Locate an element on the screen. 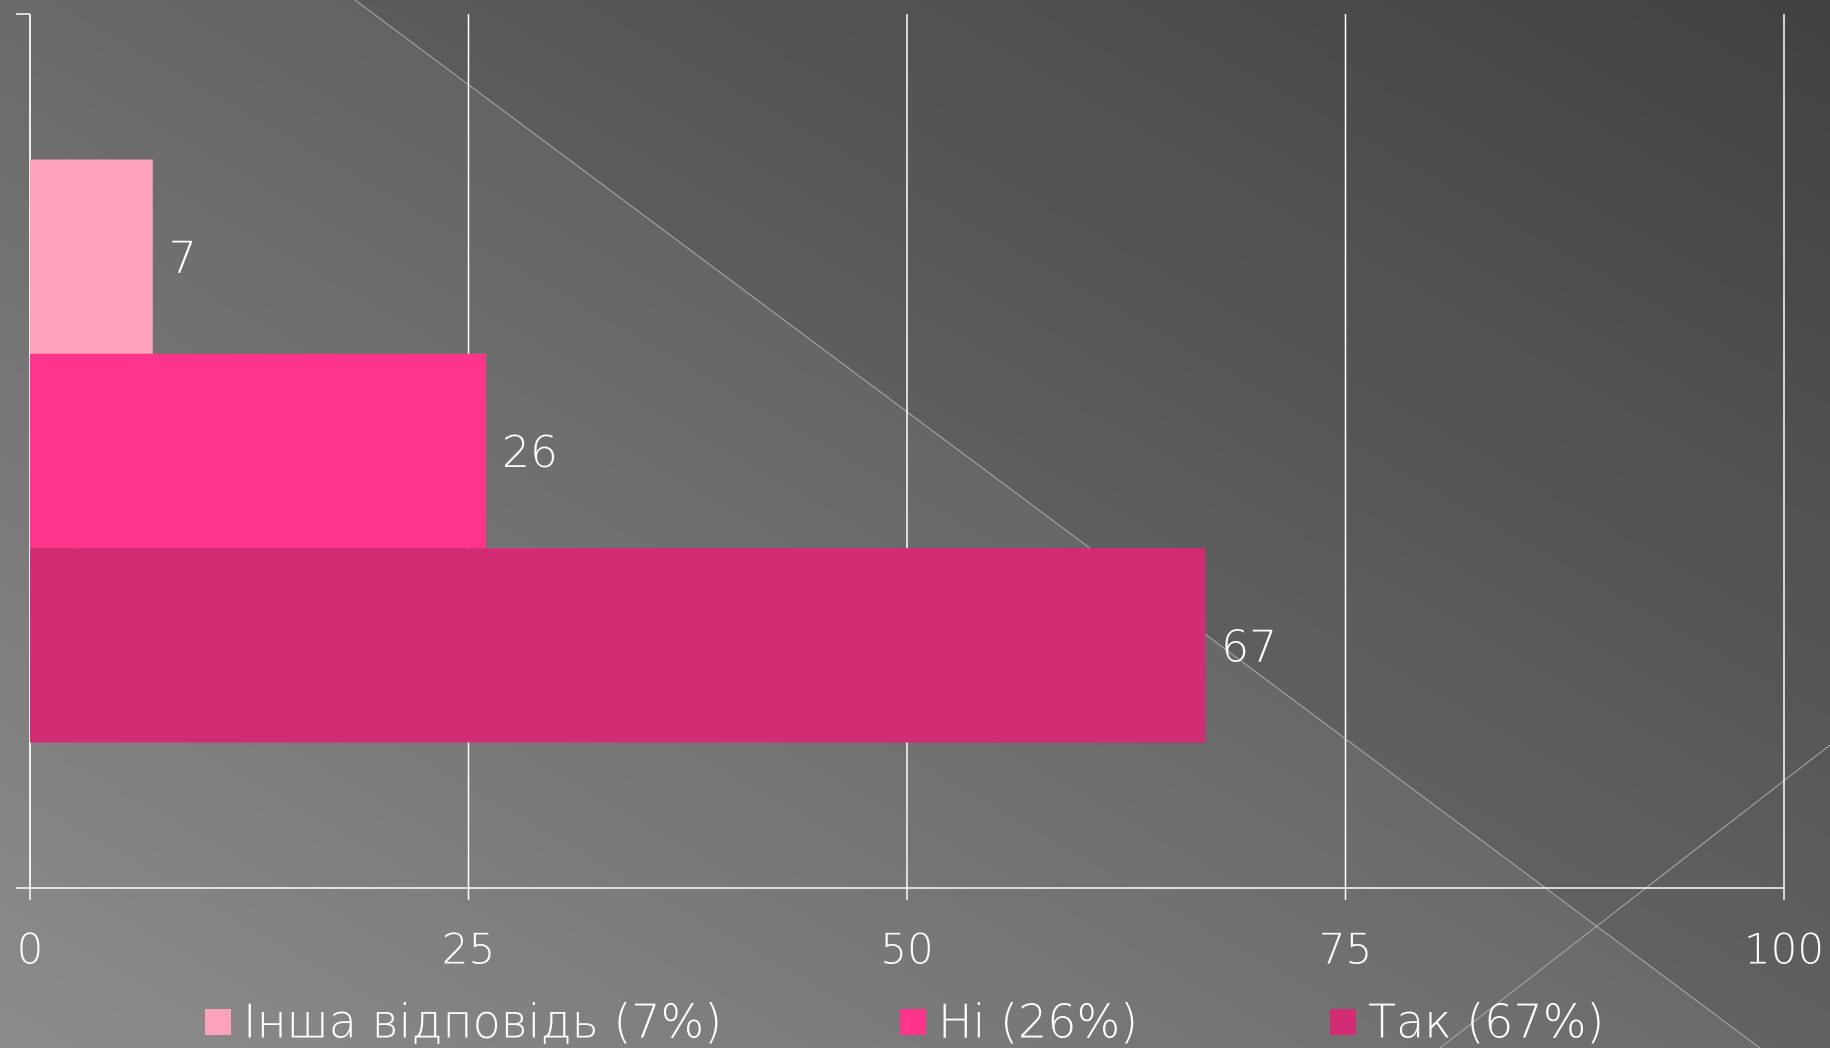 This screenshot has height=1048, width=1830. legend-label: Інша відповідь (7%) is located at coordinates (482, 1021).